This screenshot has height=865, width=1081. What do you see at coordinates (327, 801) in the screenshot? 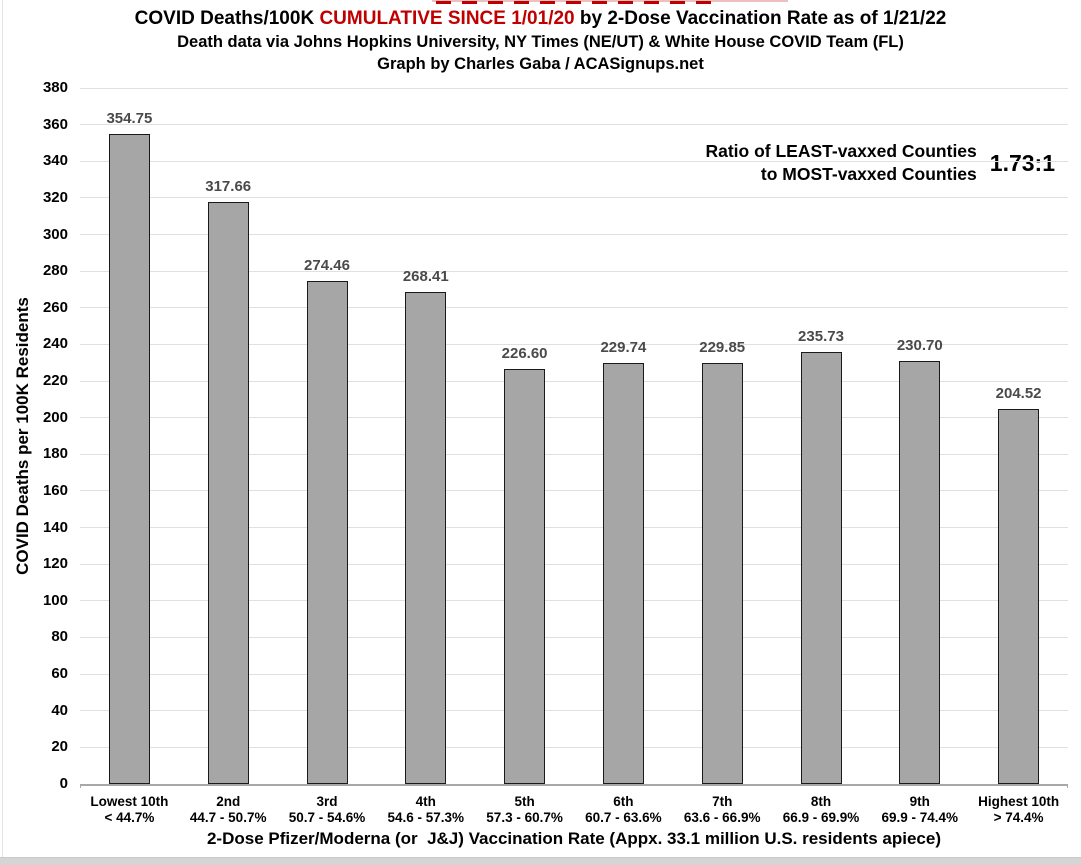
I see `x-tick-decile: 3rd` at bounding box center [327, 801].